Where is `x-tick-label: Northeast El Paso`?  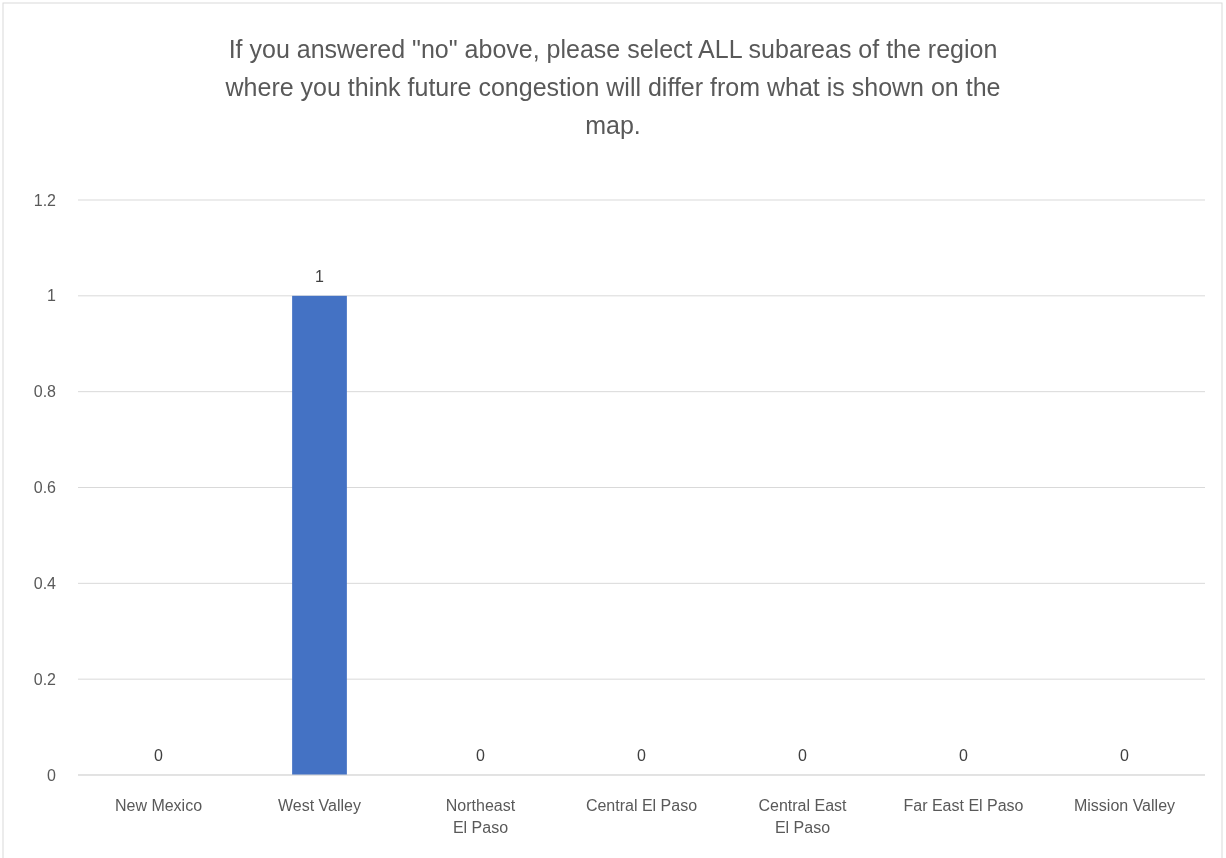 x-tick-label: Northeast El Paso is located at coordinates (480, 816).